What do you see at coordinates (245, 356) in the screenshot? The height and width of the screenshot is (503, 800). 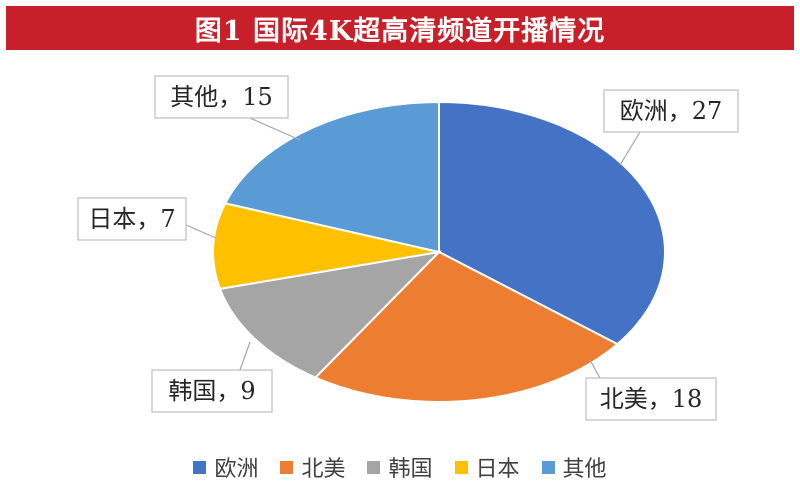 I see `leader-line-korea` at bounding box center [245, 356].